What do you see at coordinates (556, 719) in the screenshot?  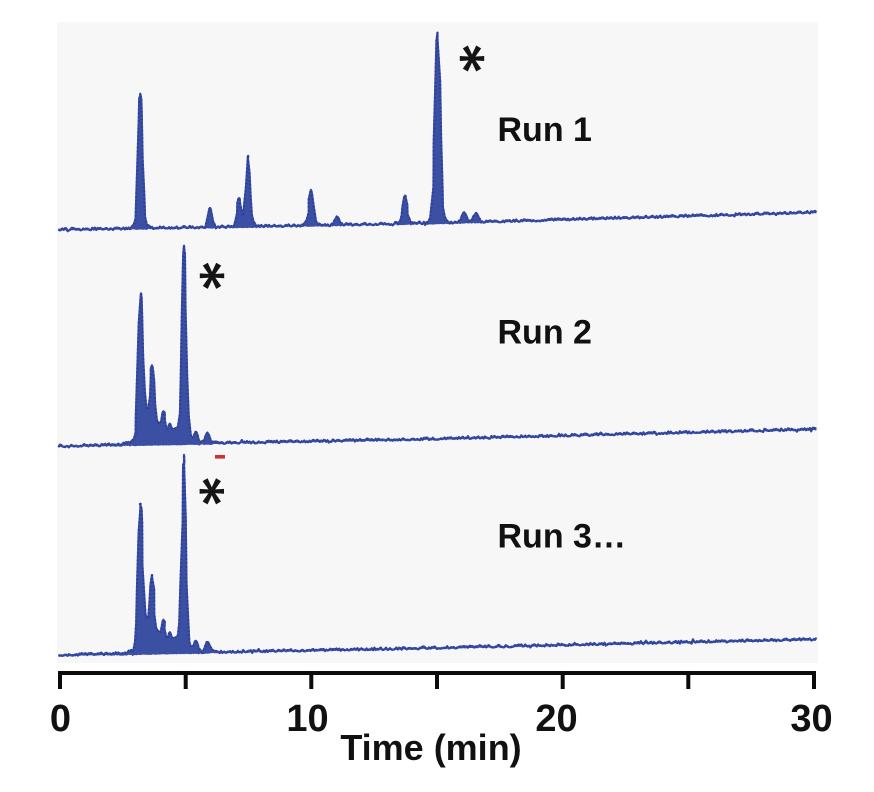 I see `svg-text: 20` at bounding box center [556, 719].